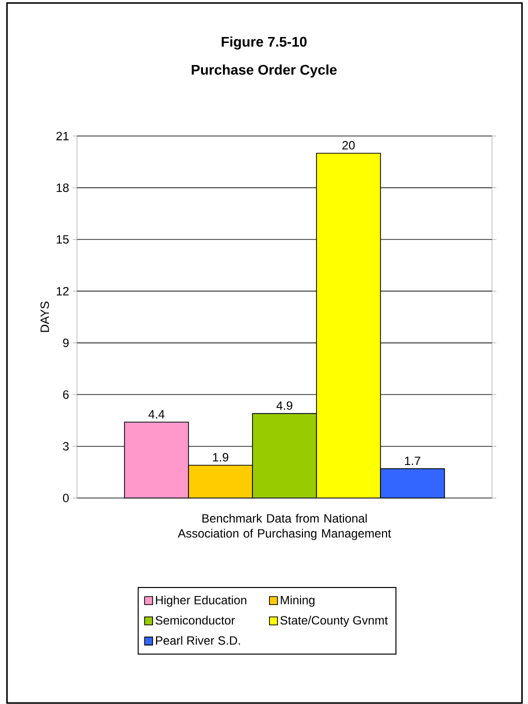 The height and width of the screenshot is (704, 528). Describe the element at coordinates (156, 414) in the screenshot. I see `data-label: 4.4` at that location.